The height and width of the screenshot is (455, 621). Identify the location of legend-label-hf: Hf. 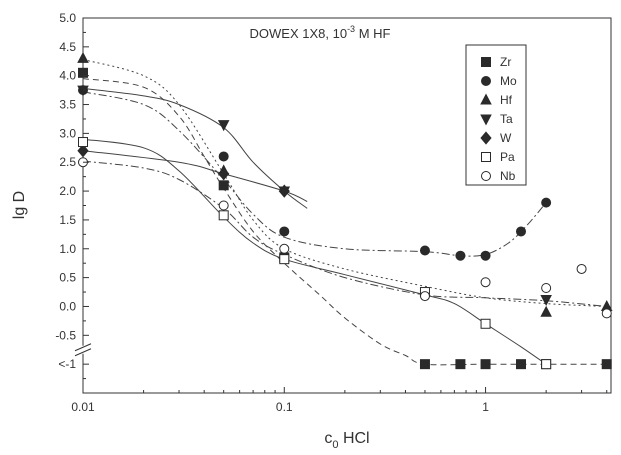
(506, 100).